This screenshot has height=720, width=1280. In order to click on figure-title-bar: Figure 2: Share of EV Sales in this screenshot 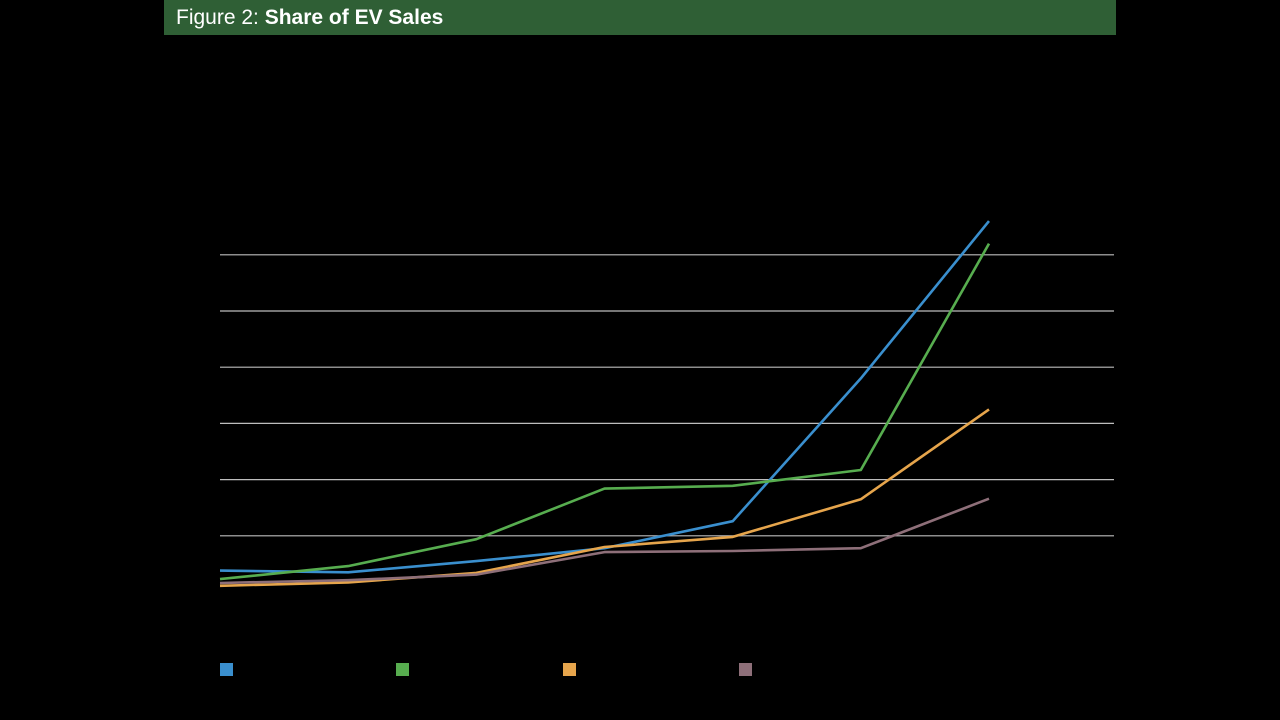, I will do `click(640, 17)`.